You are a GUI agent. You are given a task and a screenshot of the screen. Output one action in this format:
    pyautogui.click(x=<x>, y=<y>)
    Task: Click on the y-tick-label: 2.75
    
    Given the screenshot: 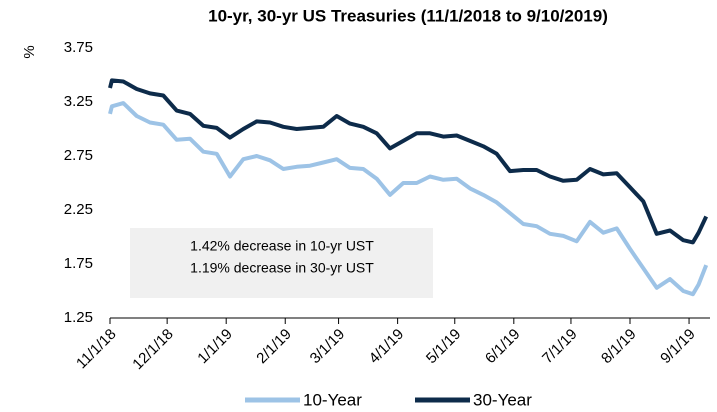 What is the action you would take?
    pyautogui.click(x=78, y=155)
    